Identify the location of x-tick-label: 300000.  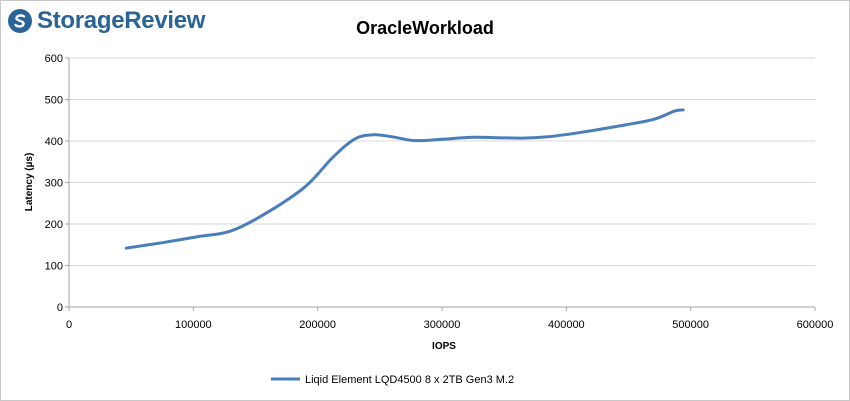
(442, 325).